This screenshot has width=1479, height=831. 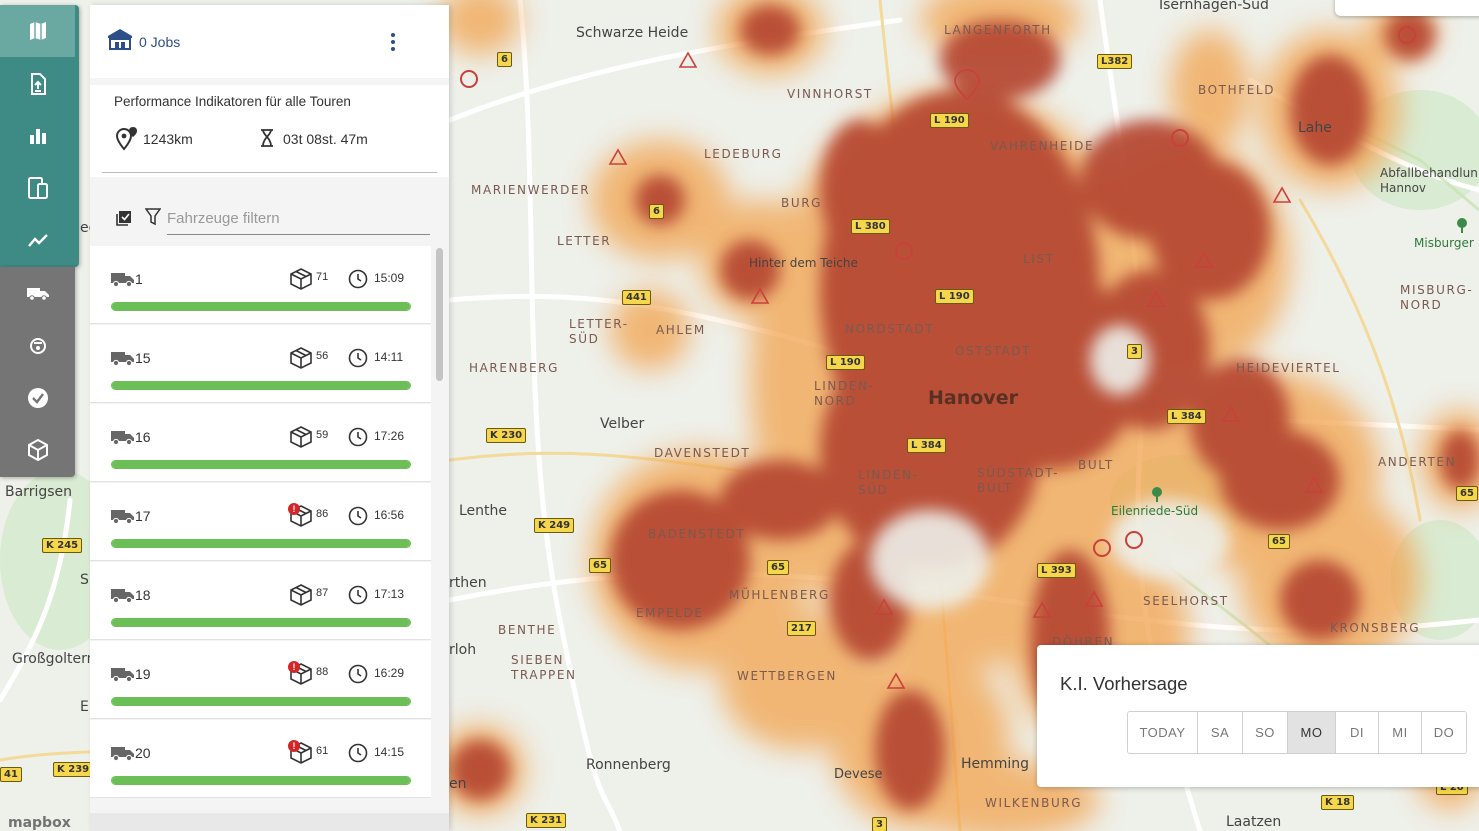 What do you see at coordinates (260, 680) in the screenshot?
I see `vehicle-row: 19 ! 88 16:29` at bounding box center [260, 680].